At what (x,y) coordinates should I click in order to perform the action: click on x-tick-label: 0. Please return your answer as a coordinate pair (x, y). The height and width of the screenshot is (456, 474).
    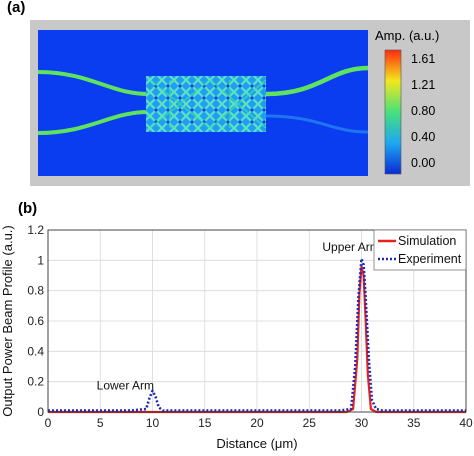
    Looking at the image, I should click on (48, 423).